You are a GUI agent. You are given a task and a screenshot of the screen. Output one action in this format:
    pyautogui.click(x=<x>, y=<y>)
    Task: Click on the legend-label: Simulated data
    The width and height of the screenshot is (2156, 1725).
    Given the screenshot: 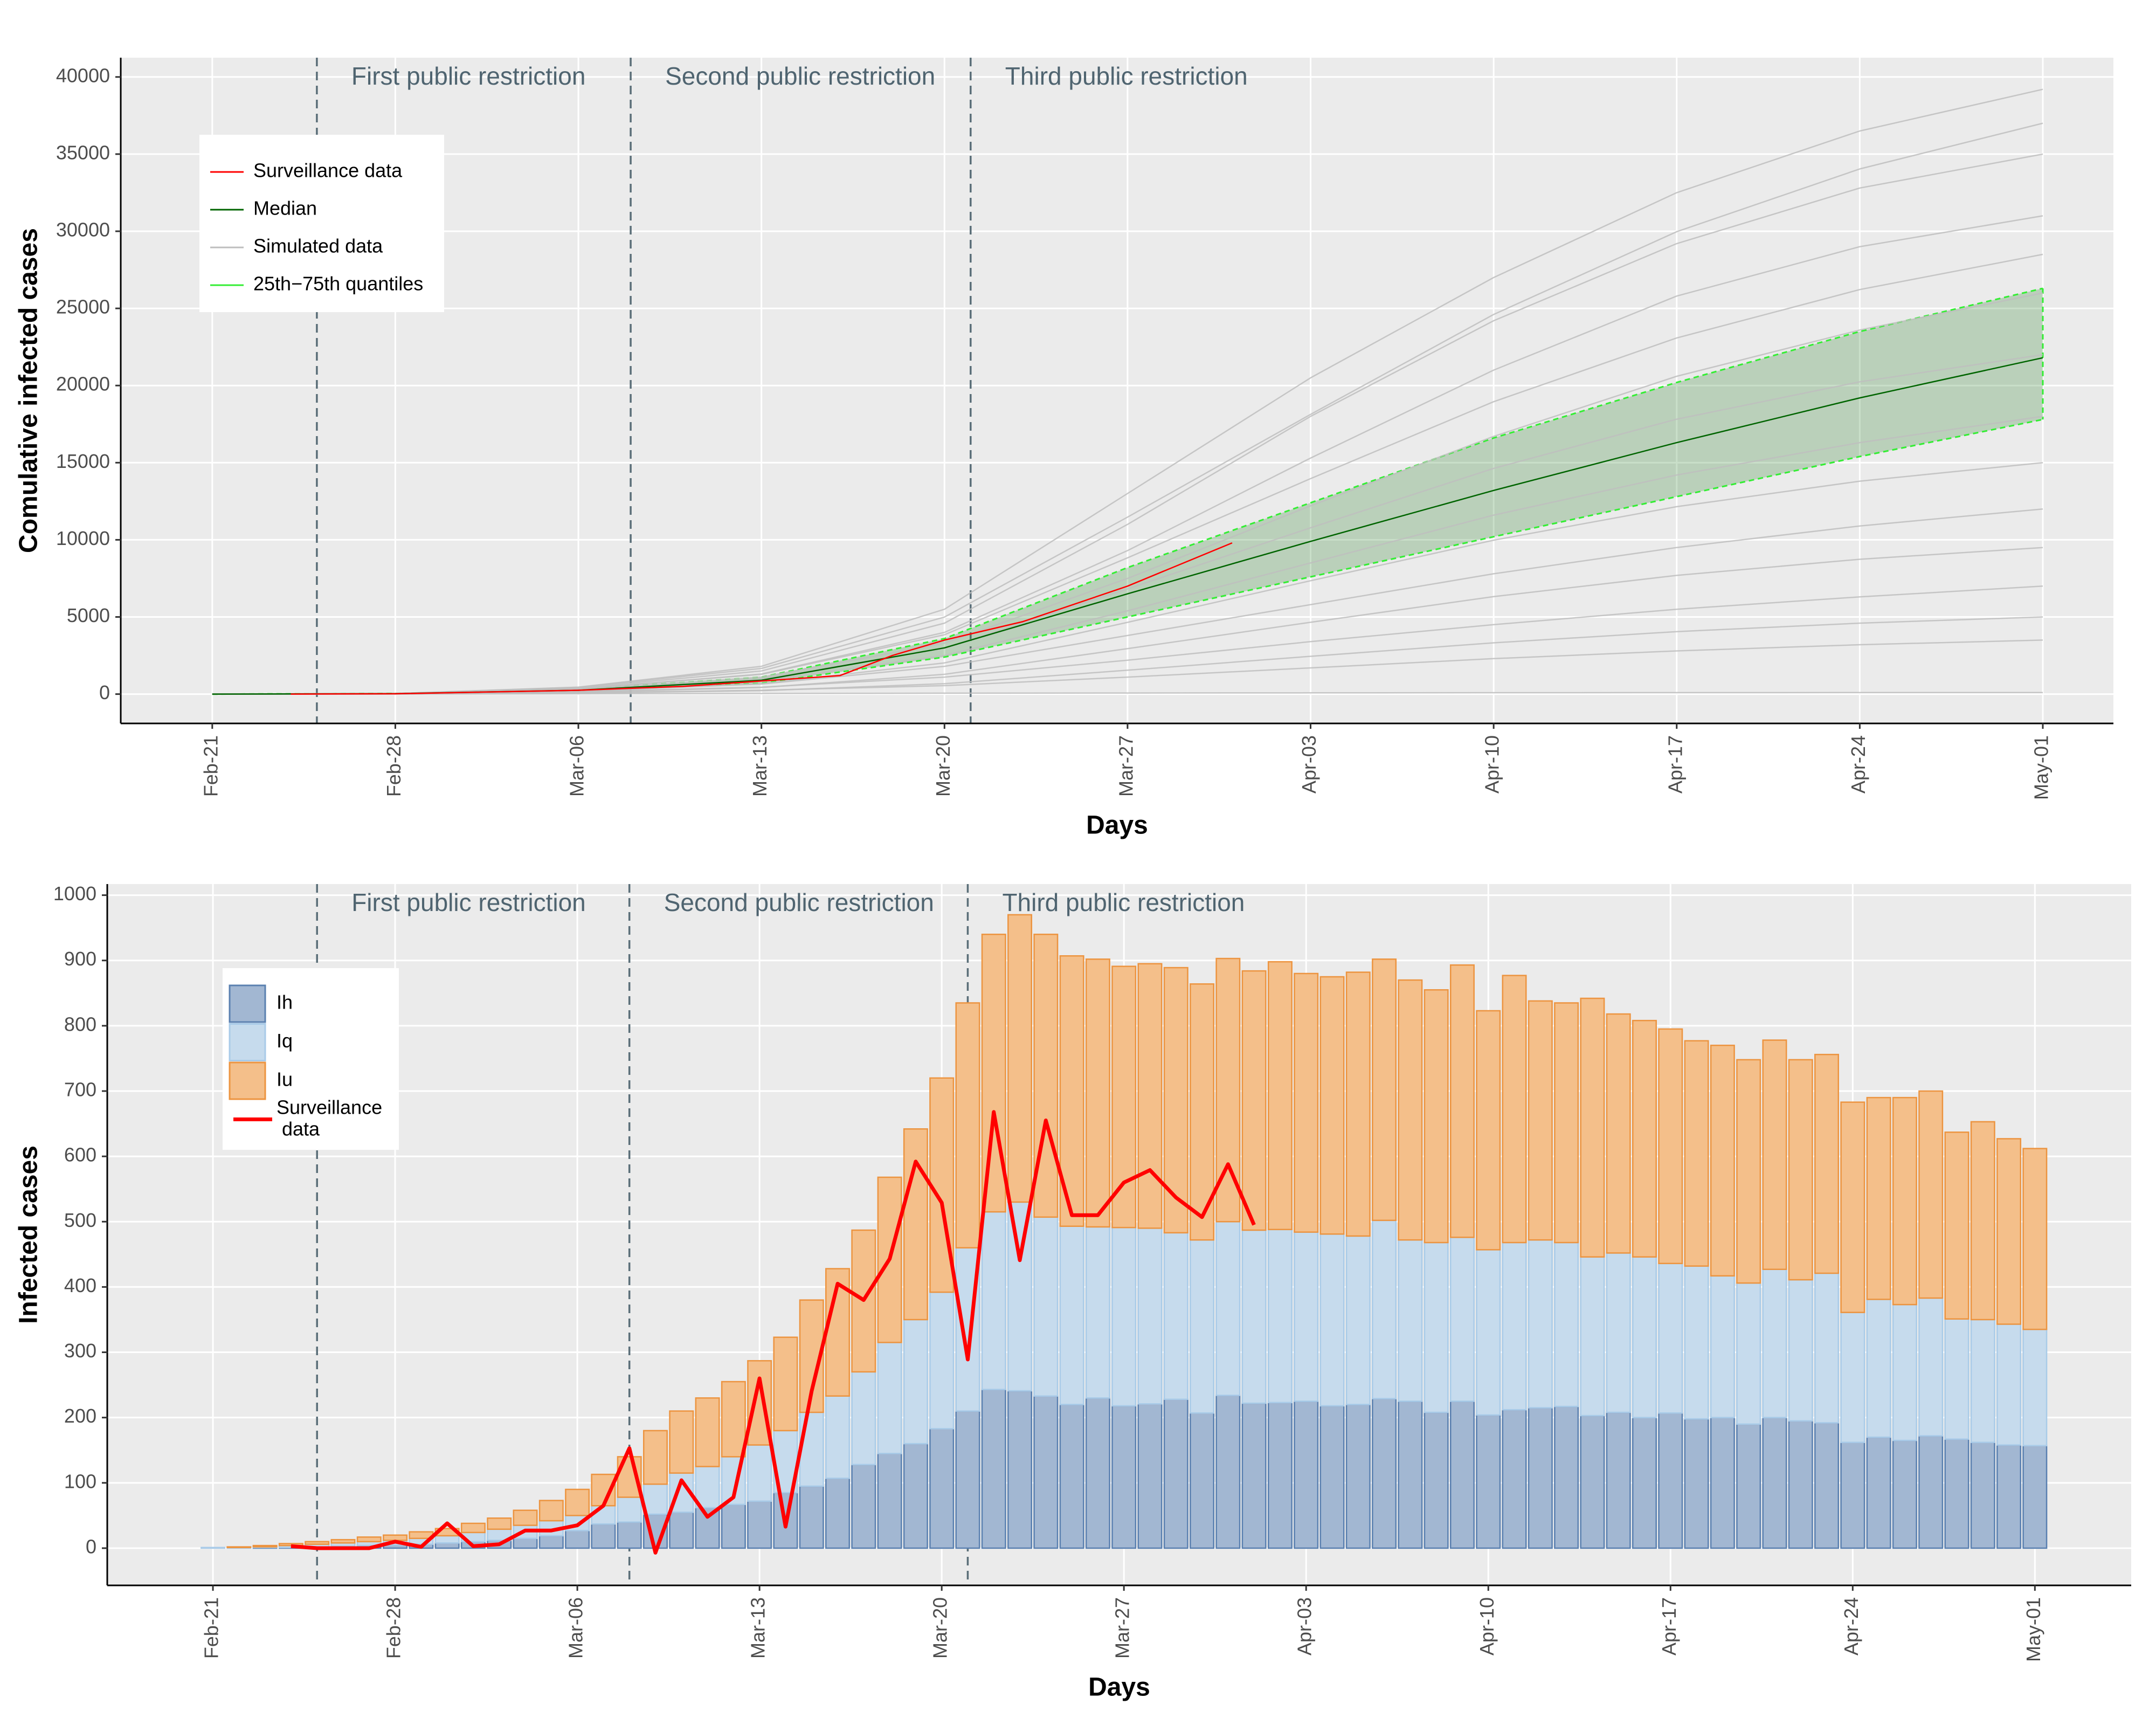 What is the action you would take?
    pyautogui.click(x=318, y=246)
    